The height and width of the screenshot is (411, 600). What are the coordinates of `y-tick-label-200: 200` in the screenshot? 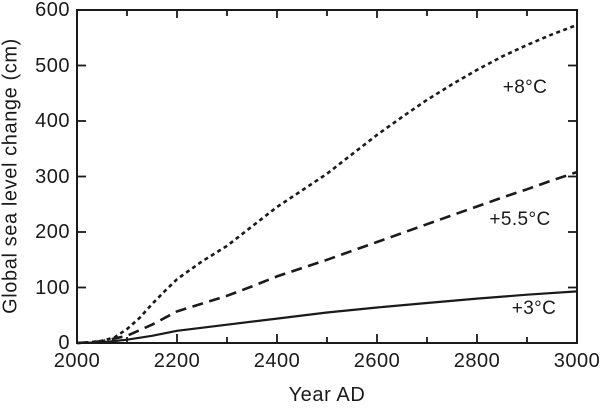 It's located at (52, 232).